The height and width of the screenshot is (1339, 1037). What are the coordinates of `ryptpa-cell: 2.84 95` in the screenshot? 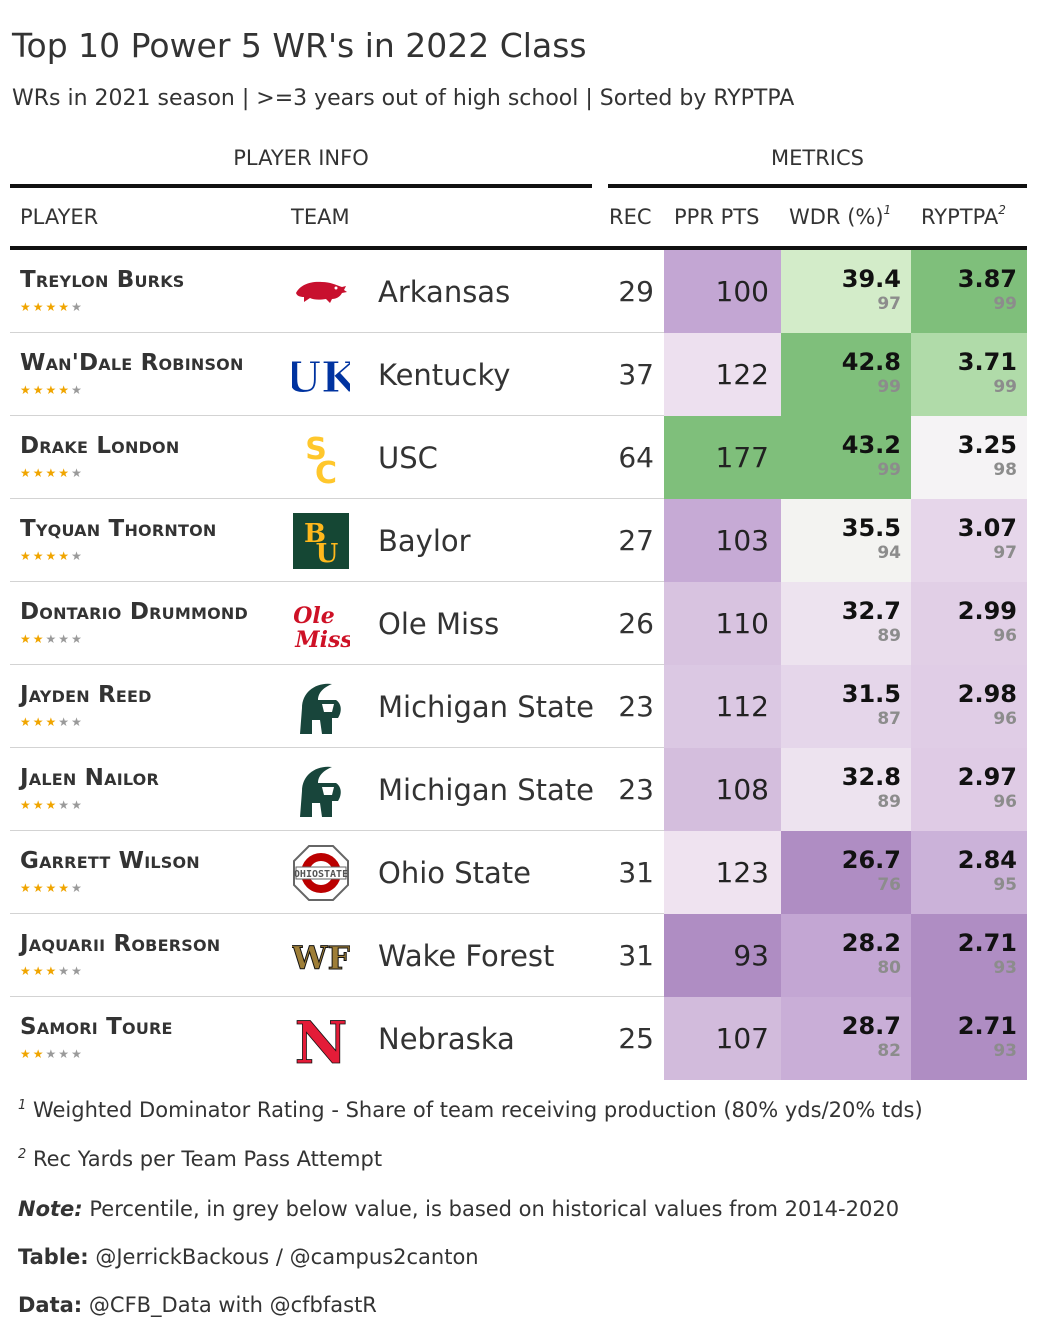 It's located at (969, 872).